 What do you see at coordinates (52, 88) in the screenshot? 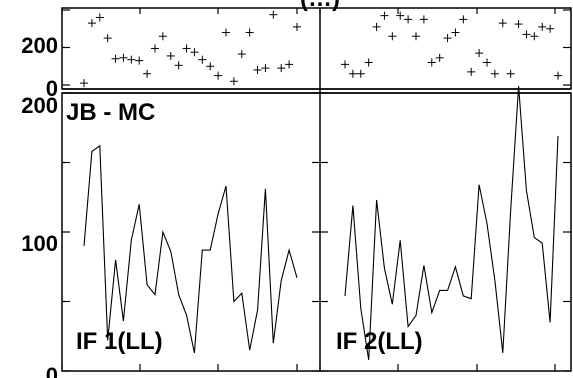
I see `upper-ytick-label-0: 0` at bounding box center [52, 88].